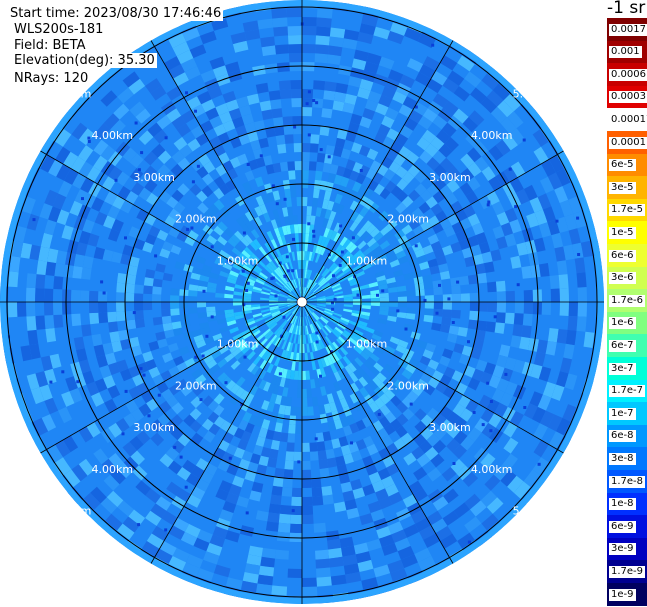 The image size is (647, 607). What do you see at coordinates (628, 29) in the screenshot?
I see `colorbar-tick-label: 0.0017` at bounding box center [628, 29].